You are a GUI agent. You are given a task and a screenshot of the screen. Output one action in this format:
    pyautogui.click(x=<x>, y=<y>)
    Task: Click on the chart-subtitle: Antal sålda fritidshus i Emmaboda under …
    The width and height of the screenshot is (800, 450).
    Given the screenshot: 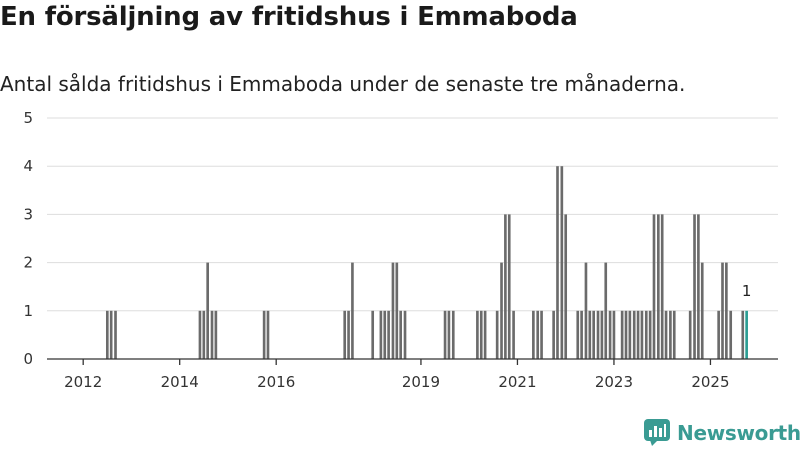 What is the action you would take?
    pyautogui.click(x=343, y=84)
    